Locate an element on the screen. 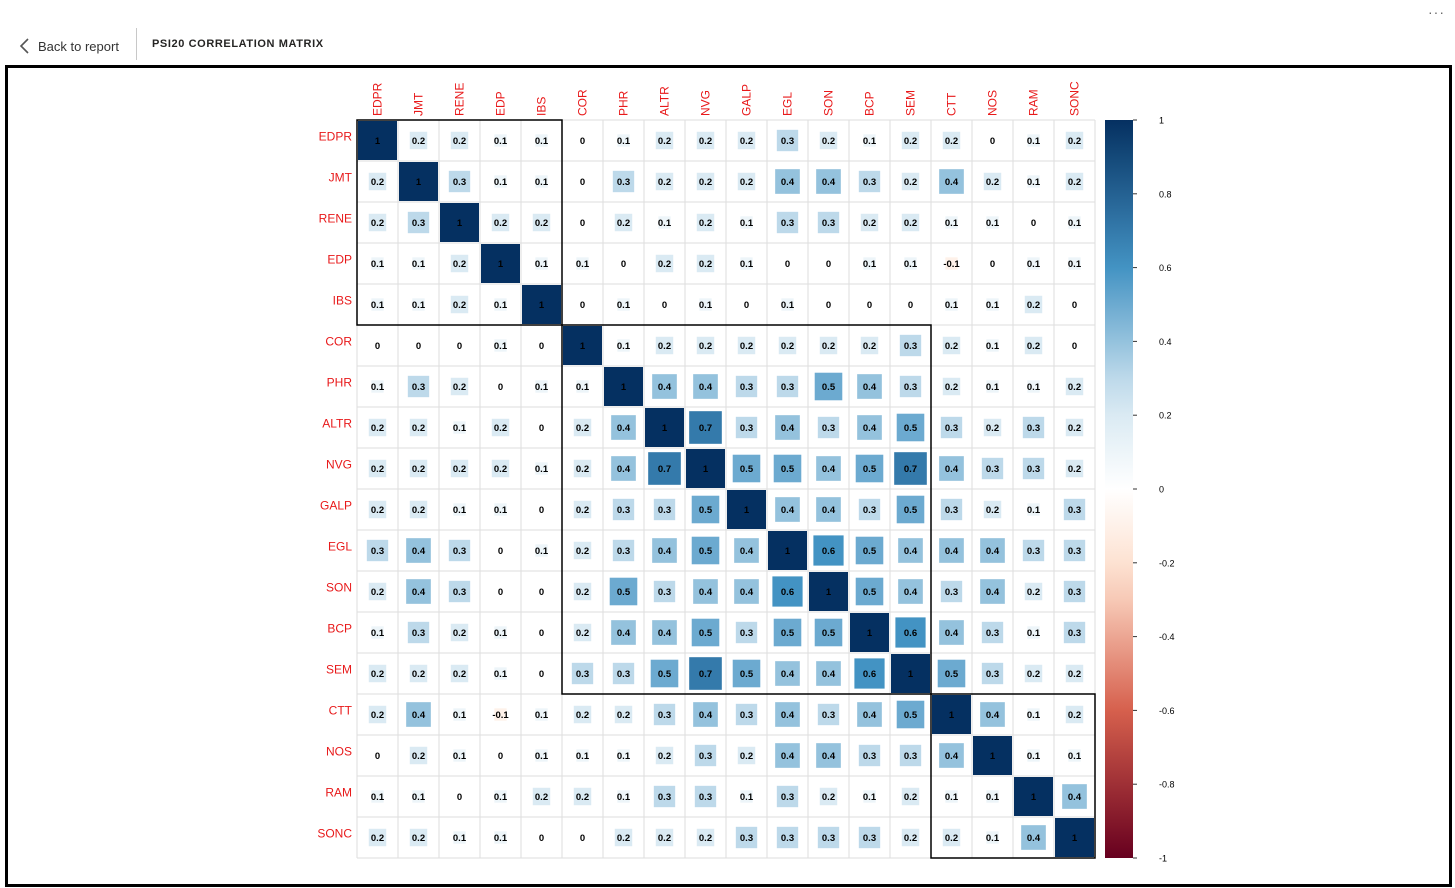  column-label: IBS is located at coordinates (542, 106).